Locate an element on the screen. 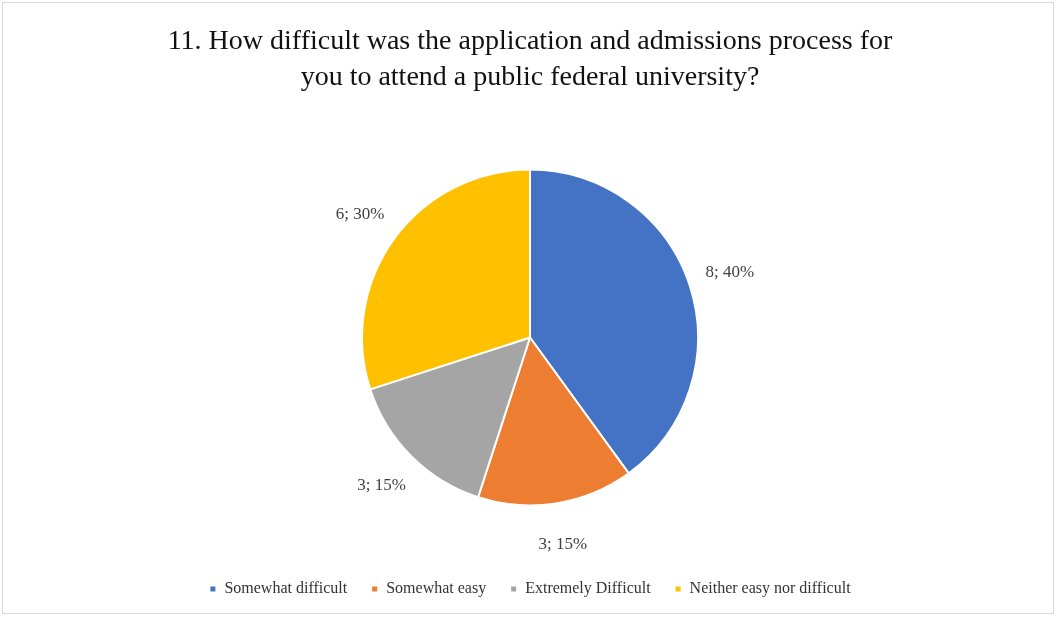 This screenshot has height=619, width=1060. legend-label: Somewhat easy is located at coordinates (436, 588).